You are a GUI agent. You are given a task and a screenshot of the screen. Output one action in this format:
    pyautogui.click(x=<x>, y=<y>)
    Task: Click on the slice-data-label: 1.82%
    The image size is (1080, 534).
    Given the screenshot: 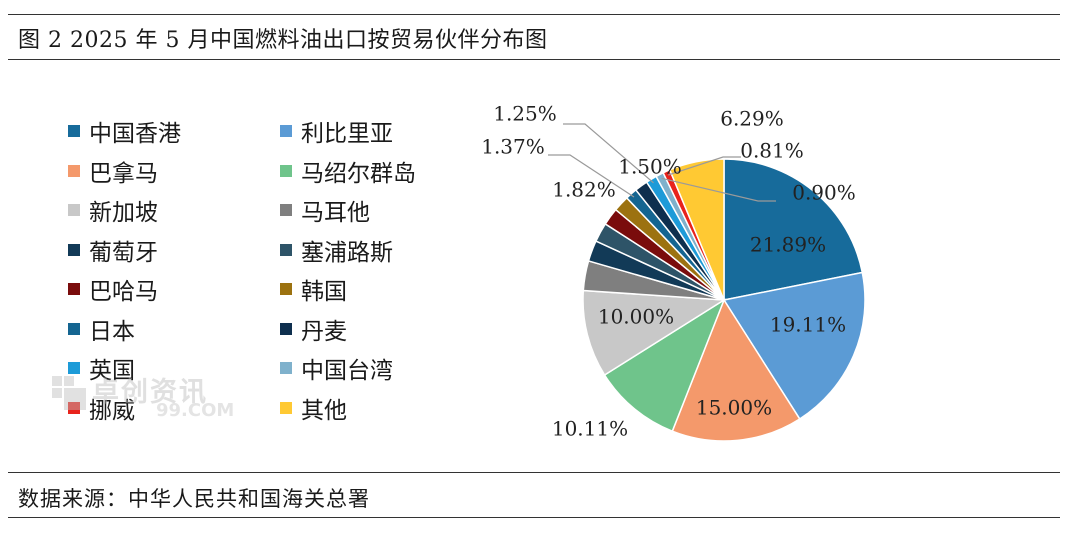 What is the action you would take?
    pyautogui.click(x=584, y=190)
    